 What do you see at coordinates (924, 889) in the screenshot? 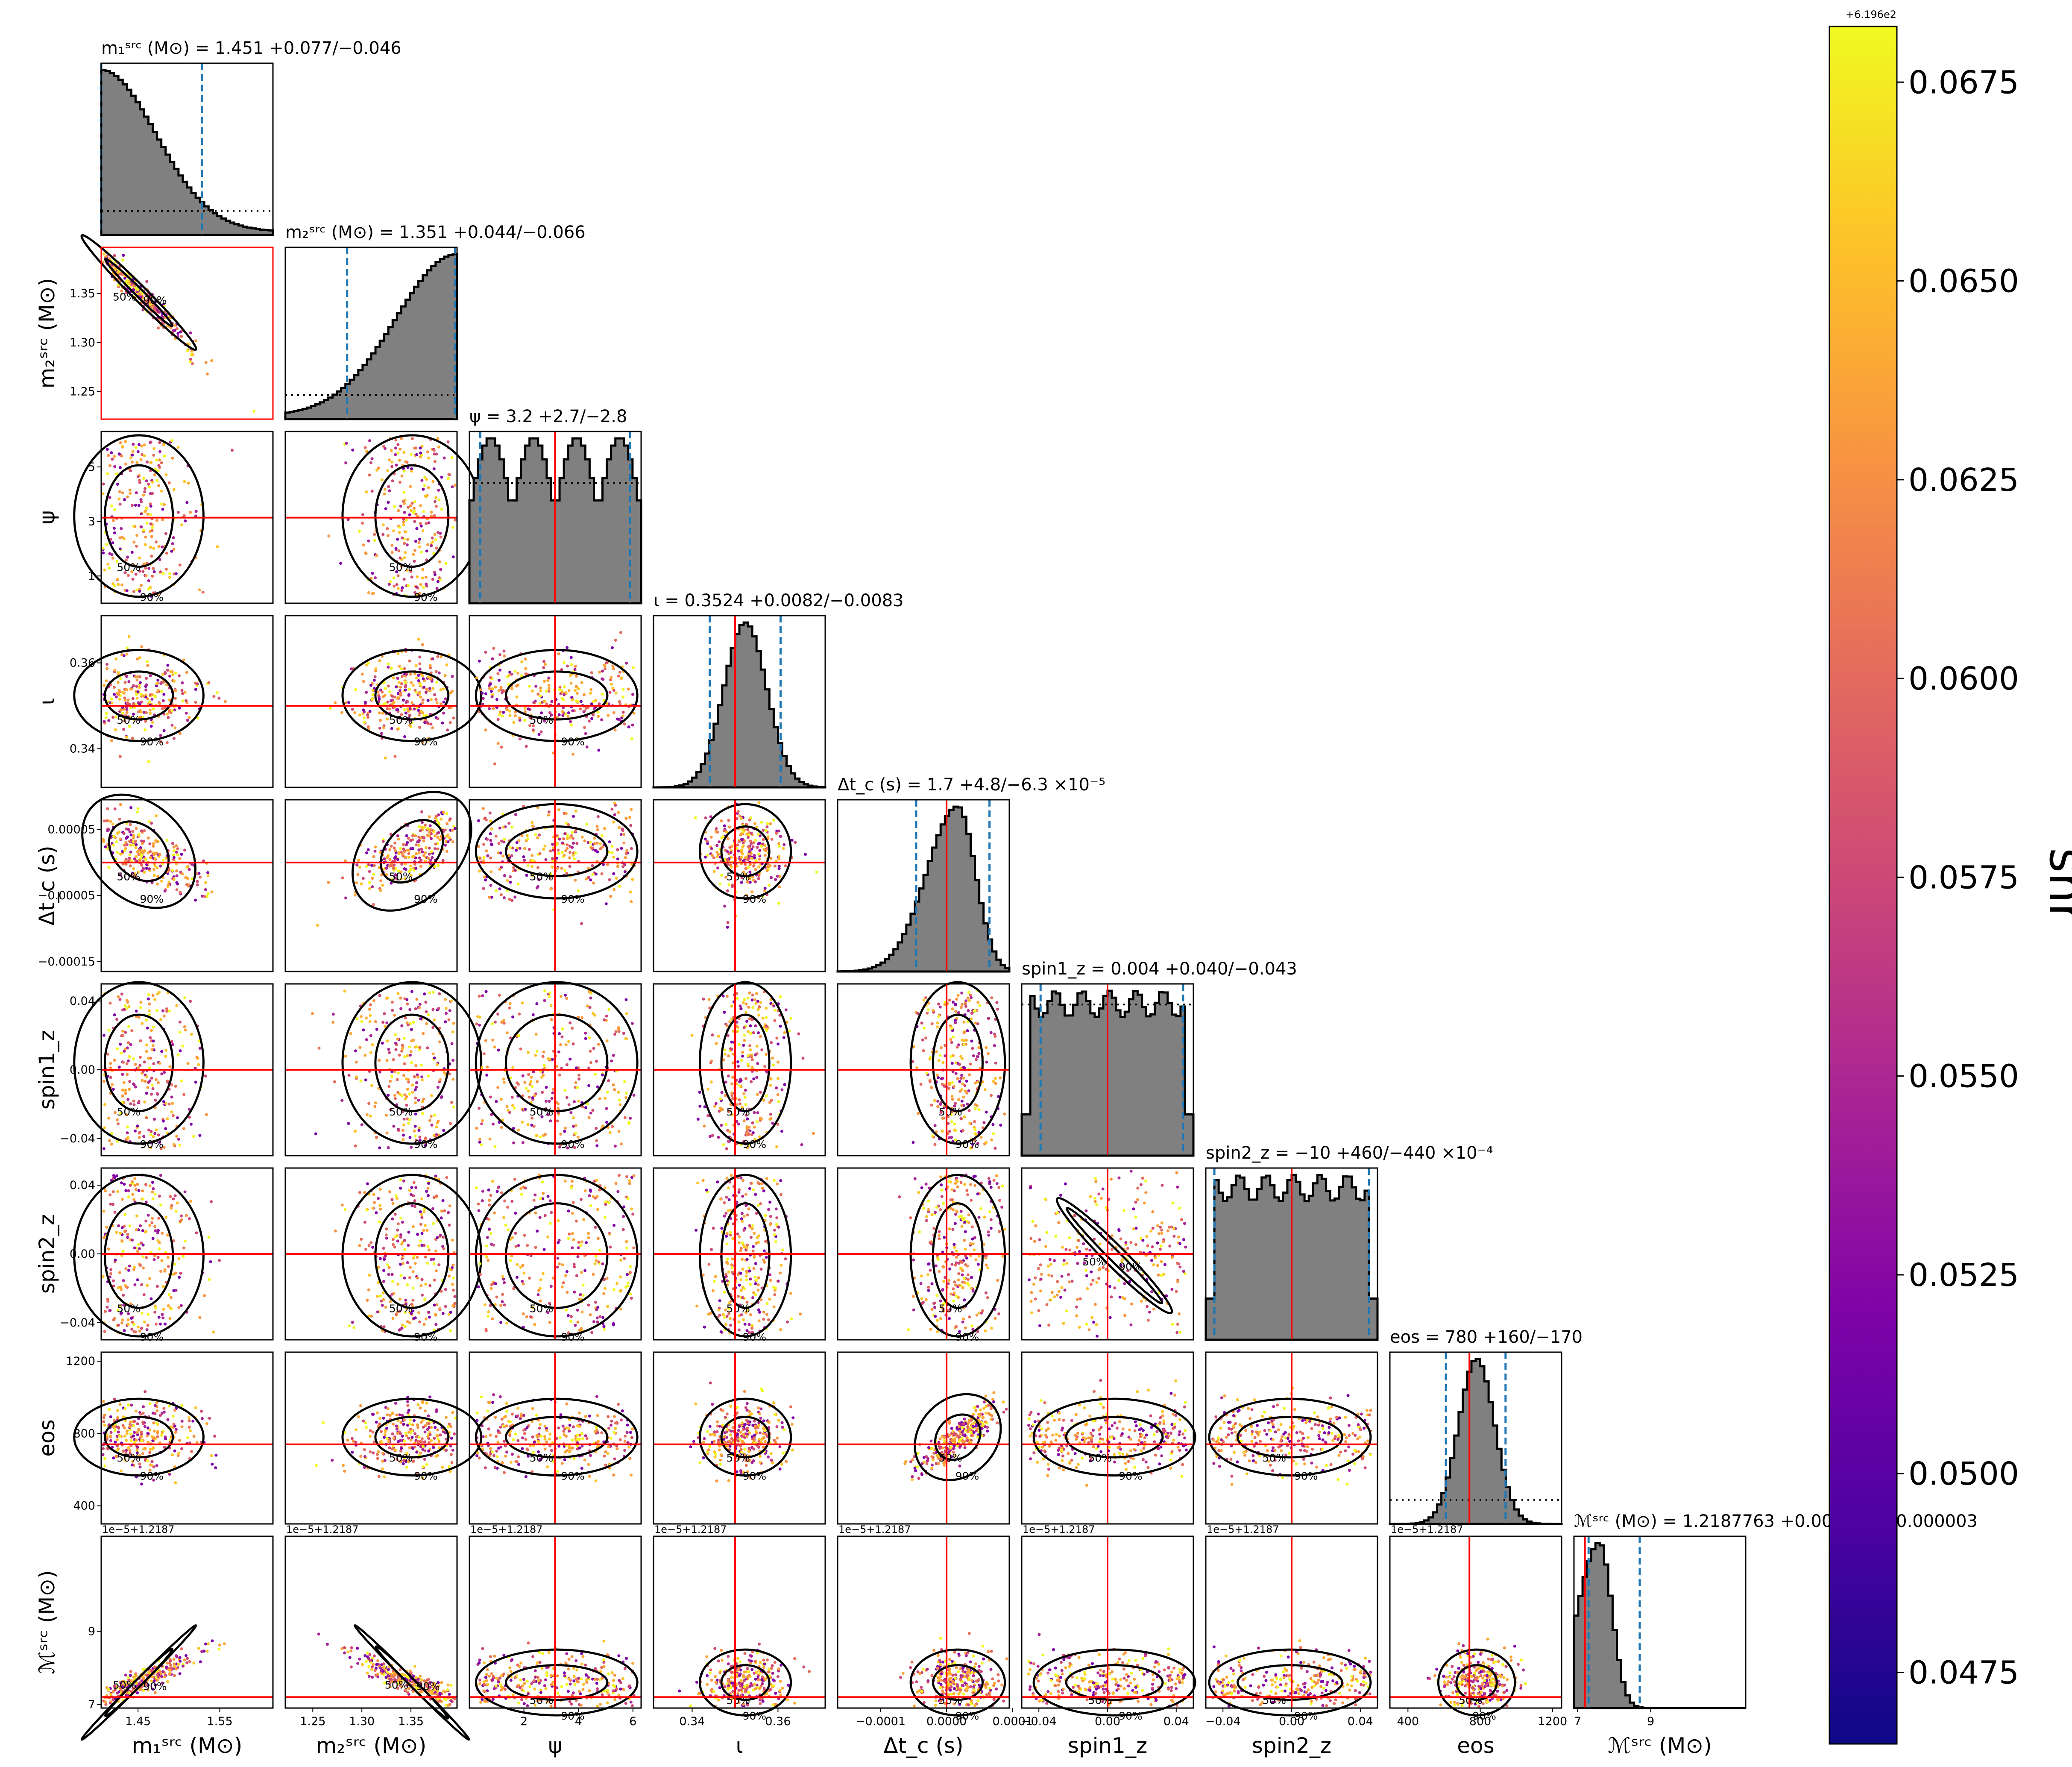
I see `histogram-dtc` at bounding box center [924, 889].